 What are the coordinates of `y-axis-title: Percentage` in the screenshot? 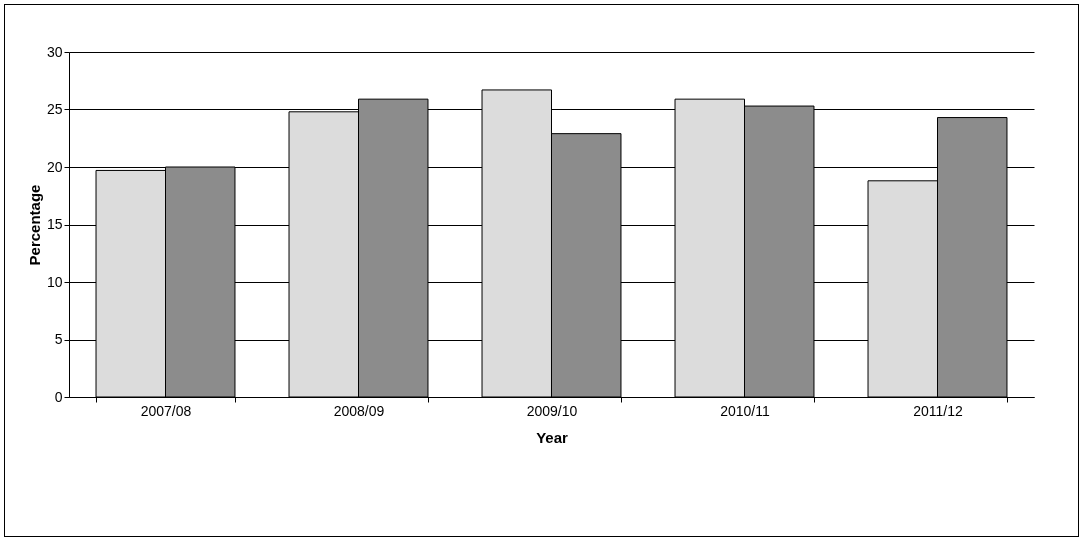 It's located at (34, 225).